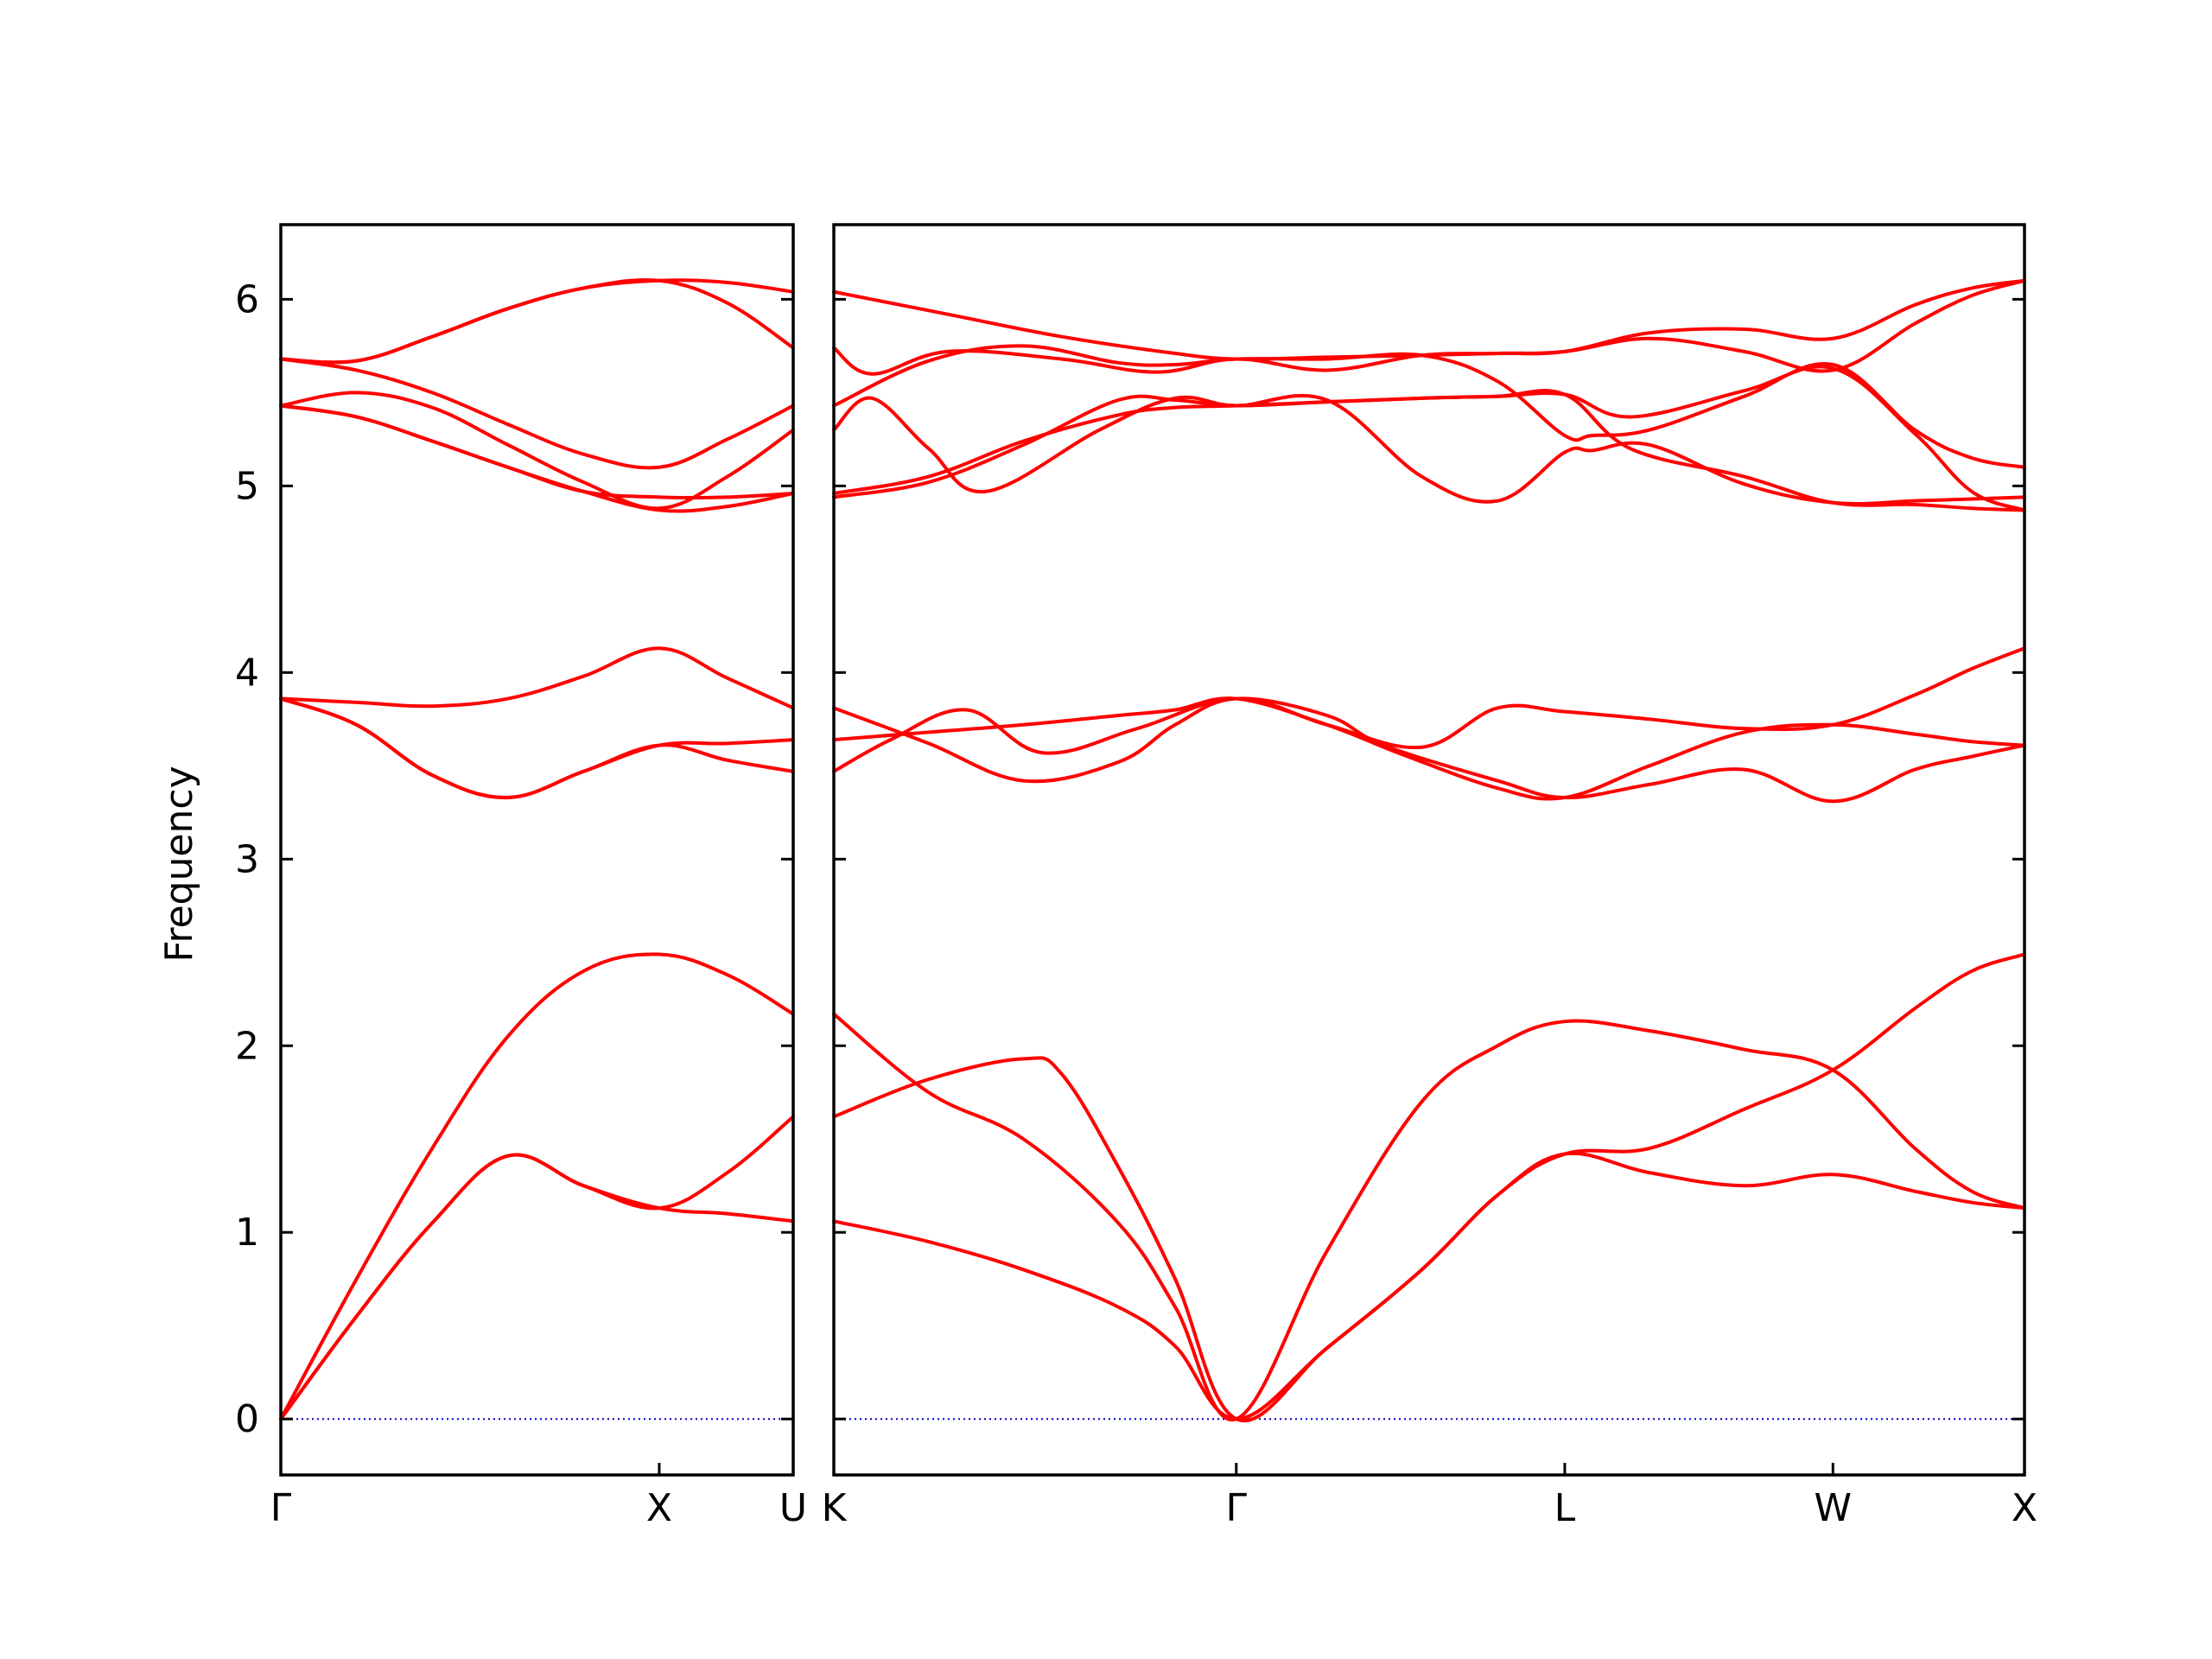 The height and width of the screenshot is (1659, 2212). What do you see at coordinates (1565, 1508) in the screenshot?
I see `x-tick-label: L` at bounding box center [1565, 1508].